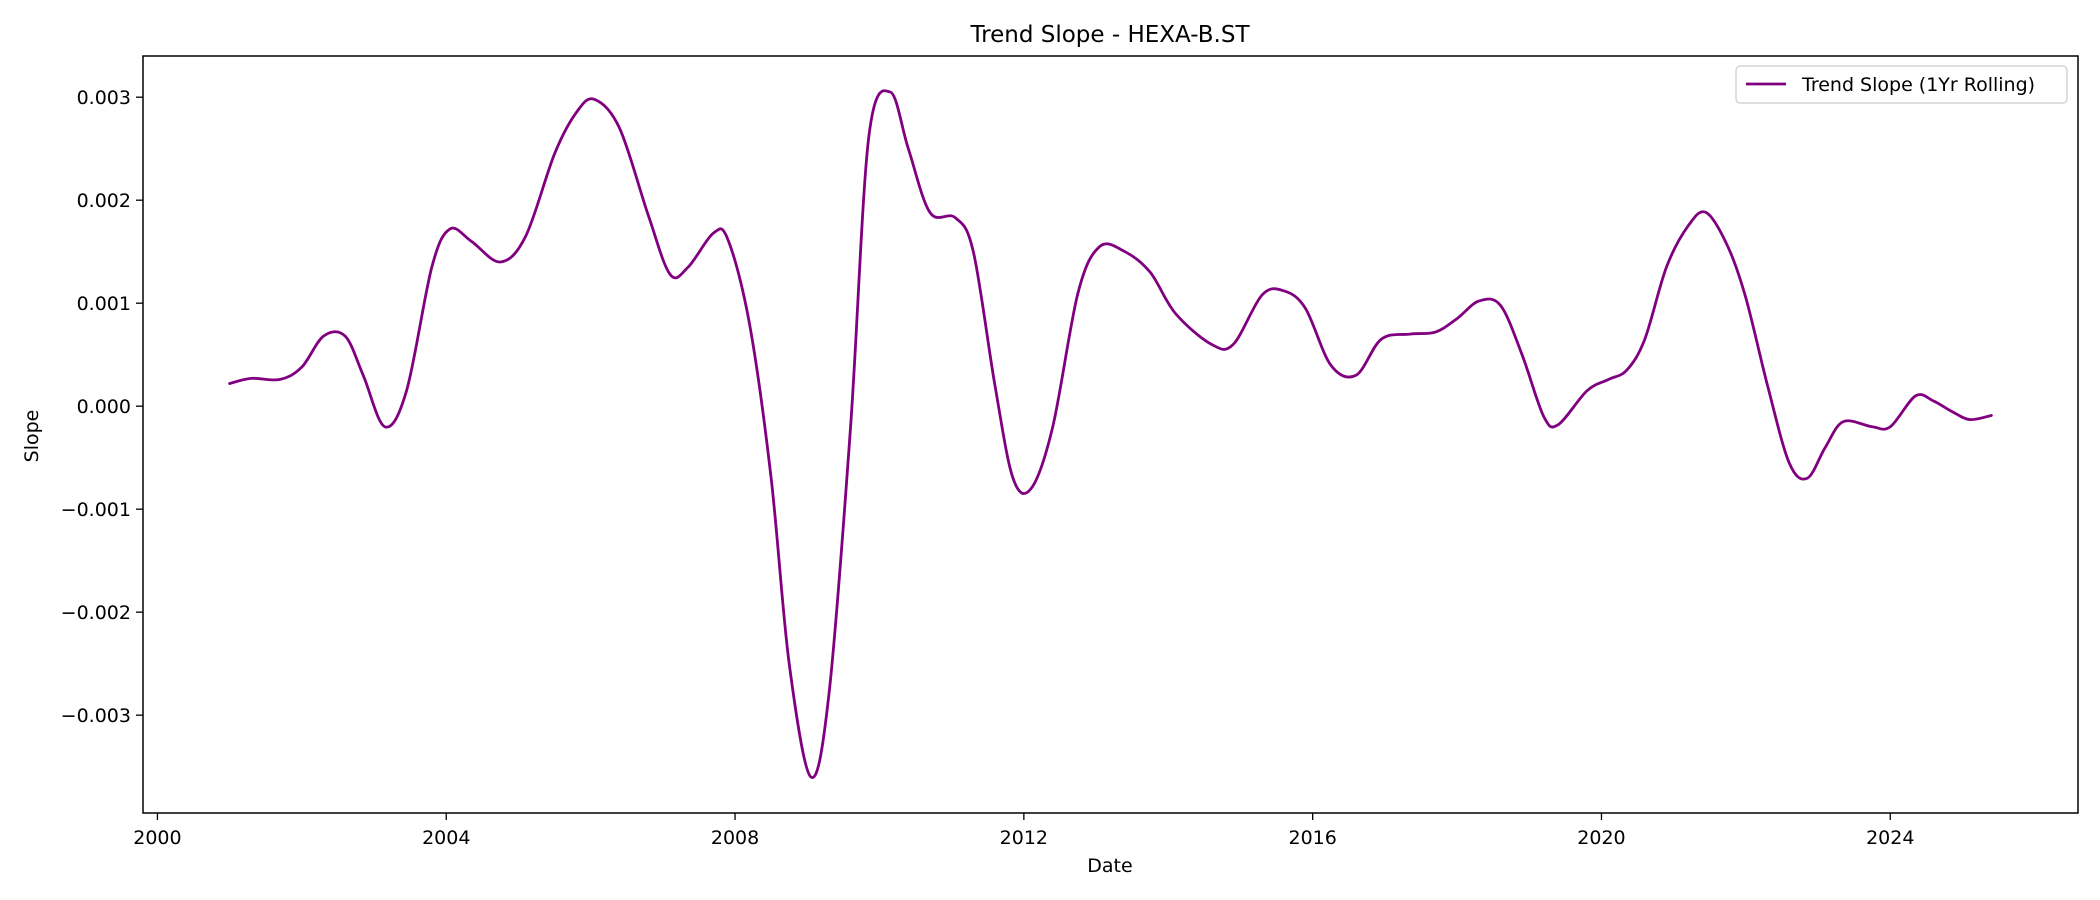 The image size is (2100, 900). Describe the element at coordinates (104, 304) in the screenshot. I see `y-tick-label: 0.001` at that location.